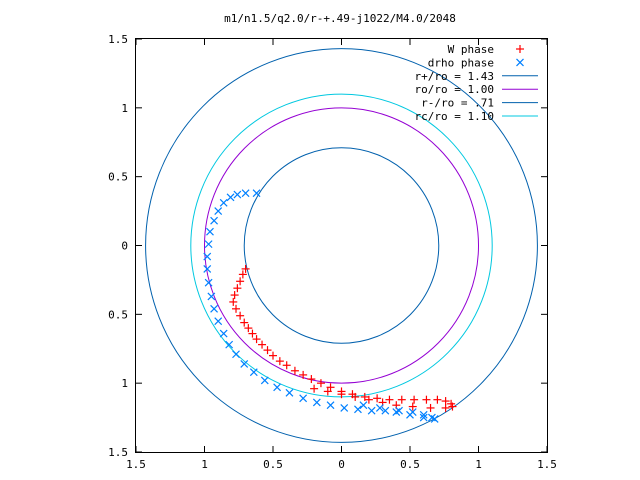  I want to click on legend-label: drho phase, so click(461, 62).